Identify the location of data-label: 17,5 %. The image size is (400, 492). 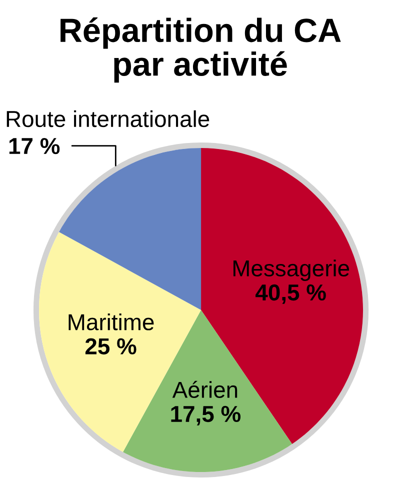
(206, 416).